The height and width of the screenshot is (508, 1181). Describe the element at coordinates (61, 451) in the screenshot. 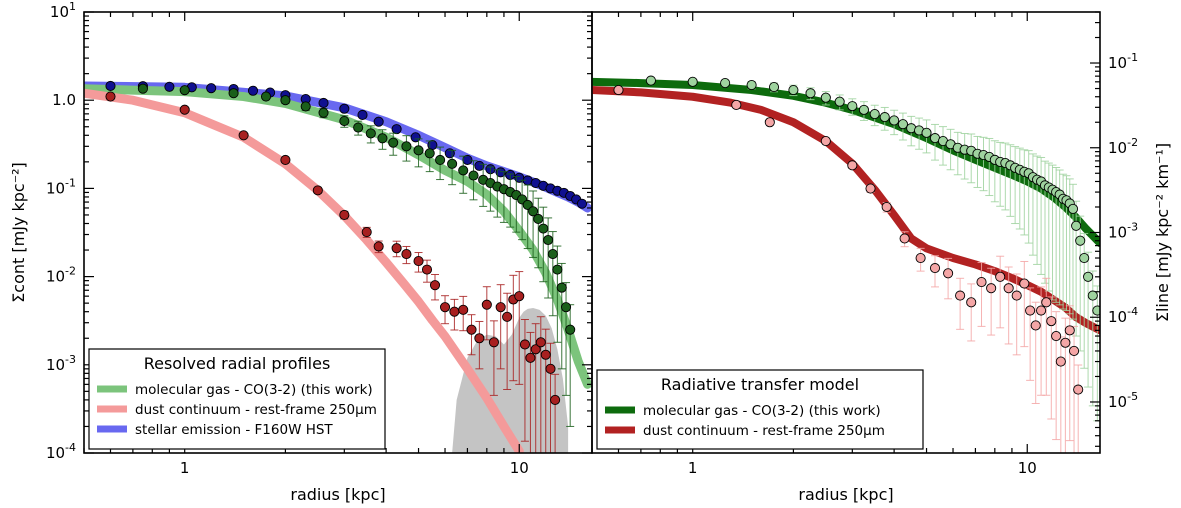

I see `y-tick-label: 10⁻⁴` at that location.